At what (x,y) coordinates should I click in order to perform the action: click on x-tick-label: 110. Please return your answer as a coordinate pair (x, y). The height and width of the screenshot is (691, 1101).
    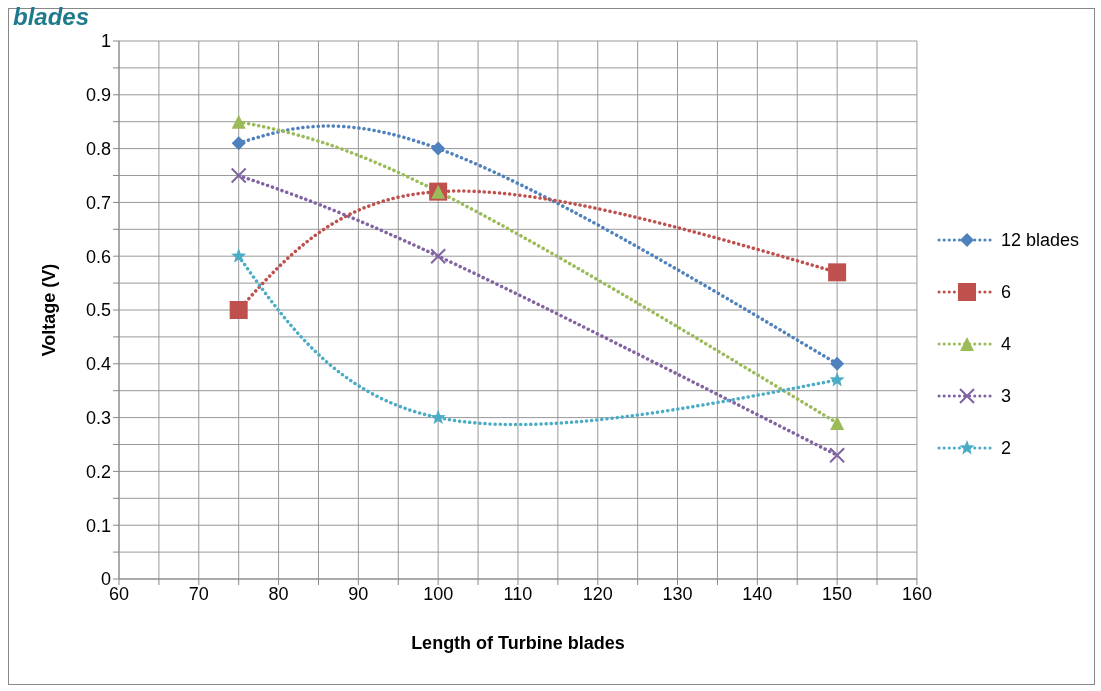
    Looking at the image, I should click on (518, 593).